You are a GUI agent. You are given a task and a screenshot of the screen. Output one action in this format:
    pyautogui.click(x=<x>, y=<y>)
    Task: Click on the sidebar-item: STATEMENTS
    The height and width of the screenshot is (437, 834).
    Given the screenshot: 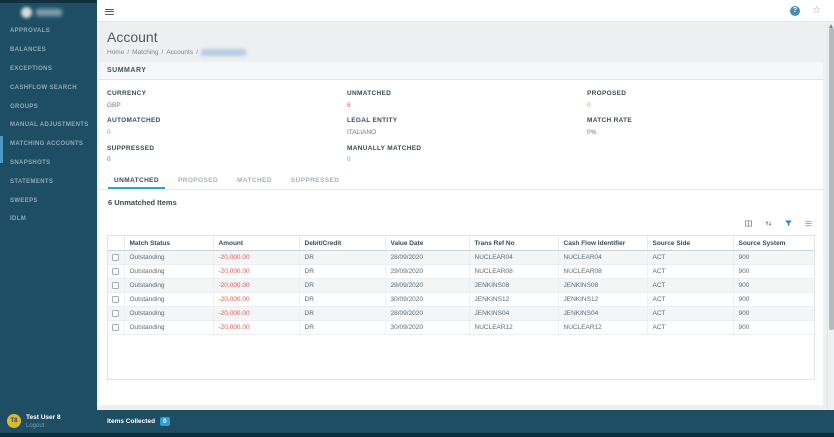 What is the action you would take?
    pyautogui.click(x=48, y=181)
    